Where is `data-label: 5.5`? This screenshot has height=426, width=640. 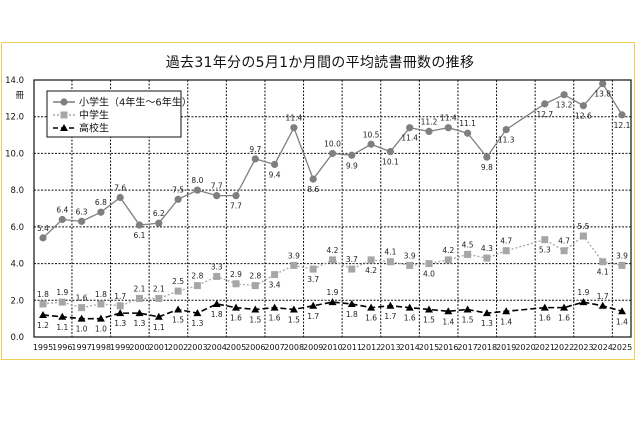
data-label: 5.5 is located at coordinates (583, 226).